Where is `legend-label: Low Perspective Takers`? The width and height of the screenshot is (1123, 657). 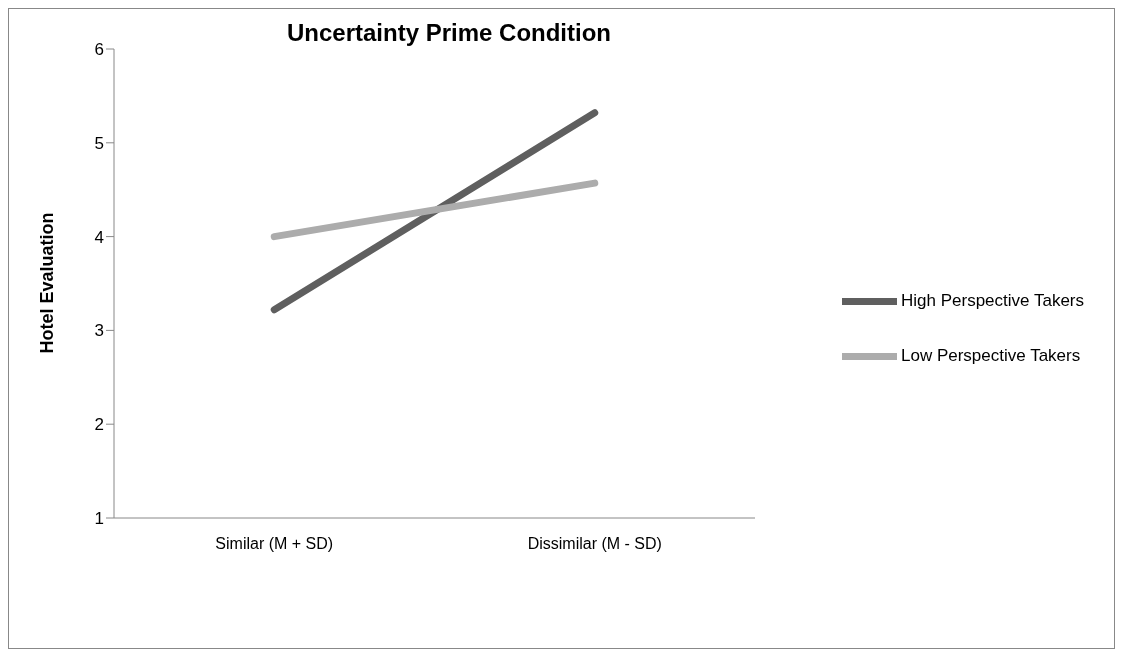
legend-label: Low Perspective Takers is located at coordinates (991, 355).